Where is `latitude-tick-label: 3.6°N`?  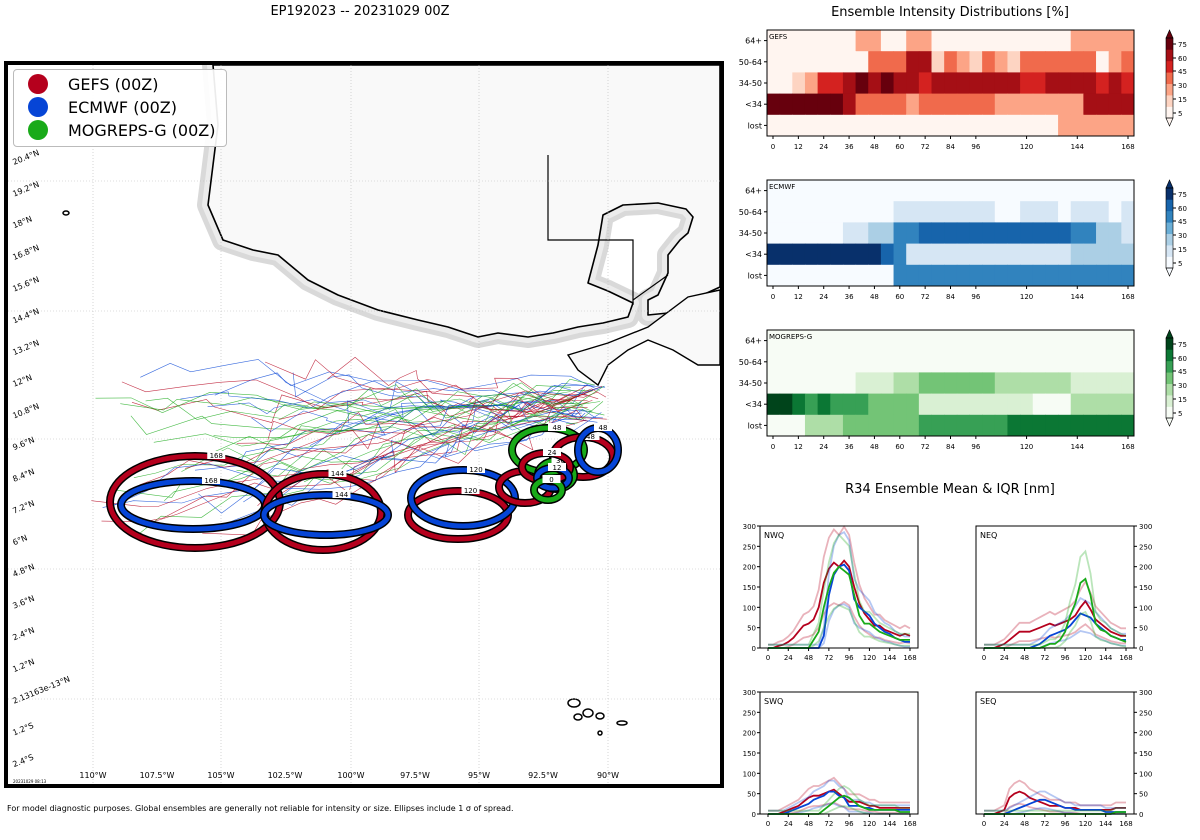 latitude-tick-label: 3.6°N is located at coordinates (23, 602).